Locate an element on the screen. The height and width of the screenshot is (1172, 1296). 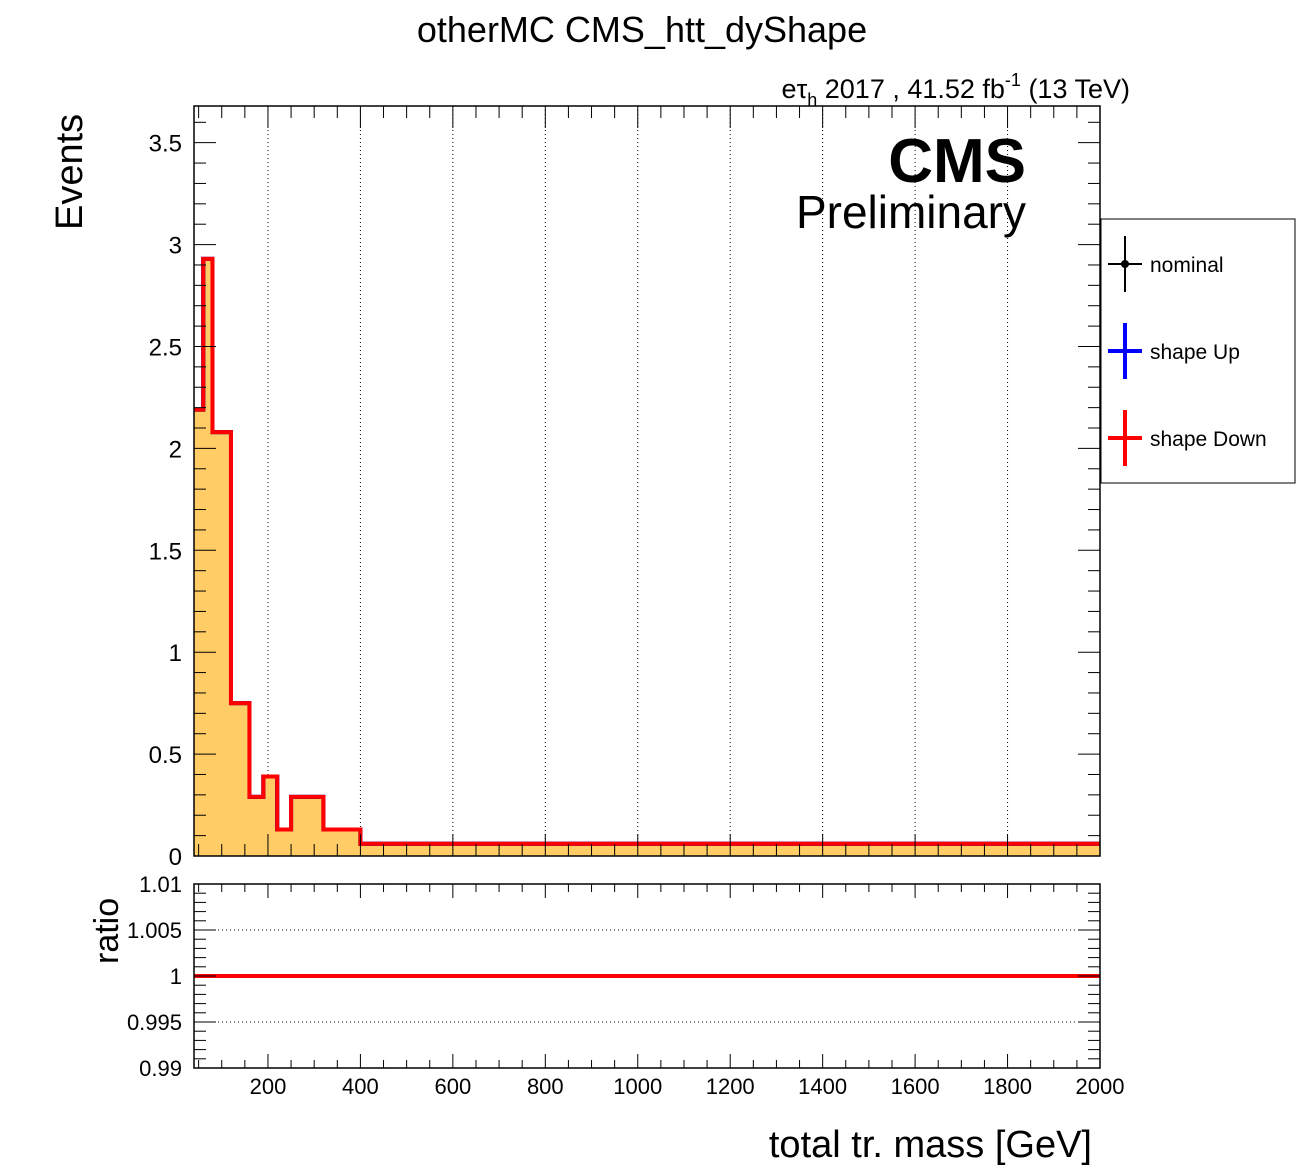
legend-label: nominal is located at coordinates (1187, 265).